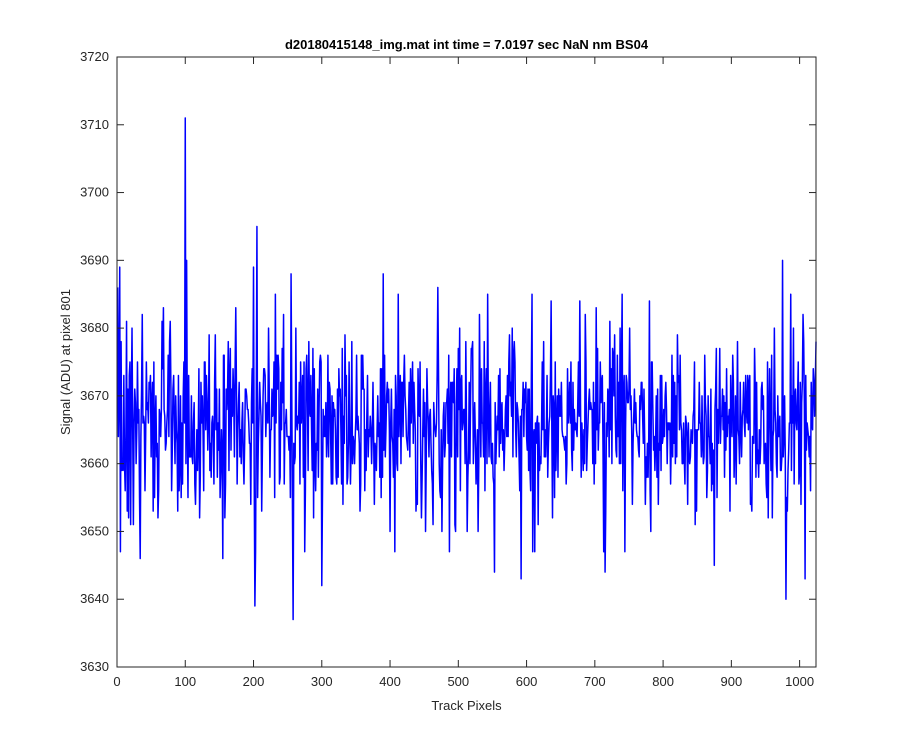 The width and height of the screenshot is (900, 750). What do you see at coordinates (94, 124) in the screenshot?
I see `y-tick-label: 3710` at bounding box center [94, 124].